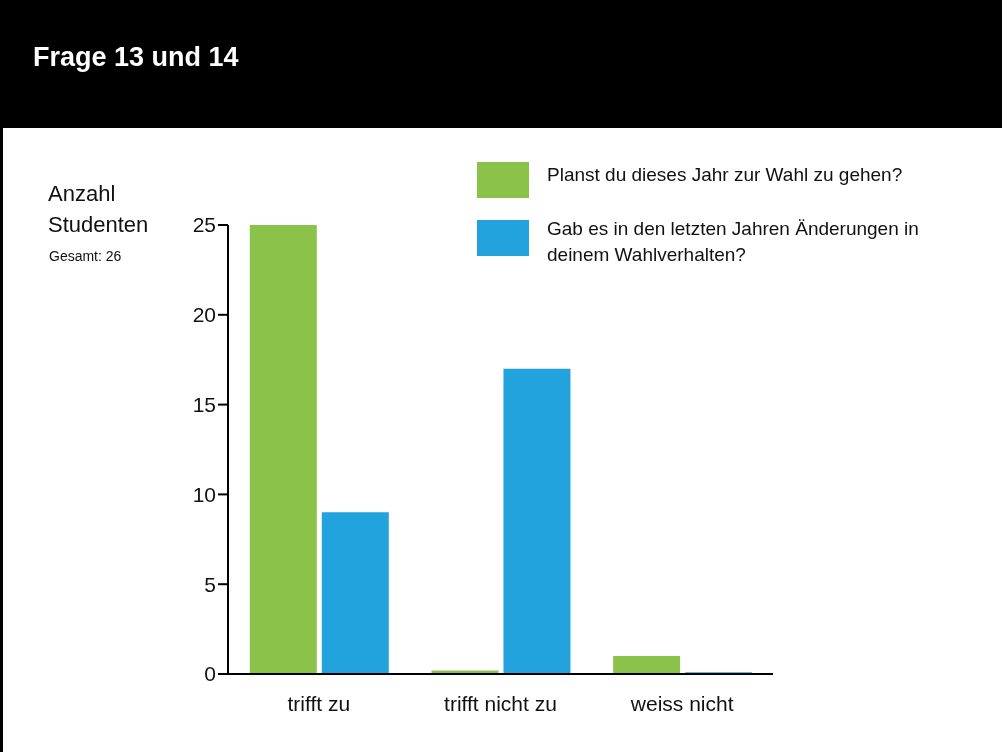  I want to click on x-tick-label: trifft zu, so click(319, 703).